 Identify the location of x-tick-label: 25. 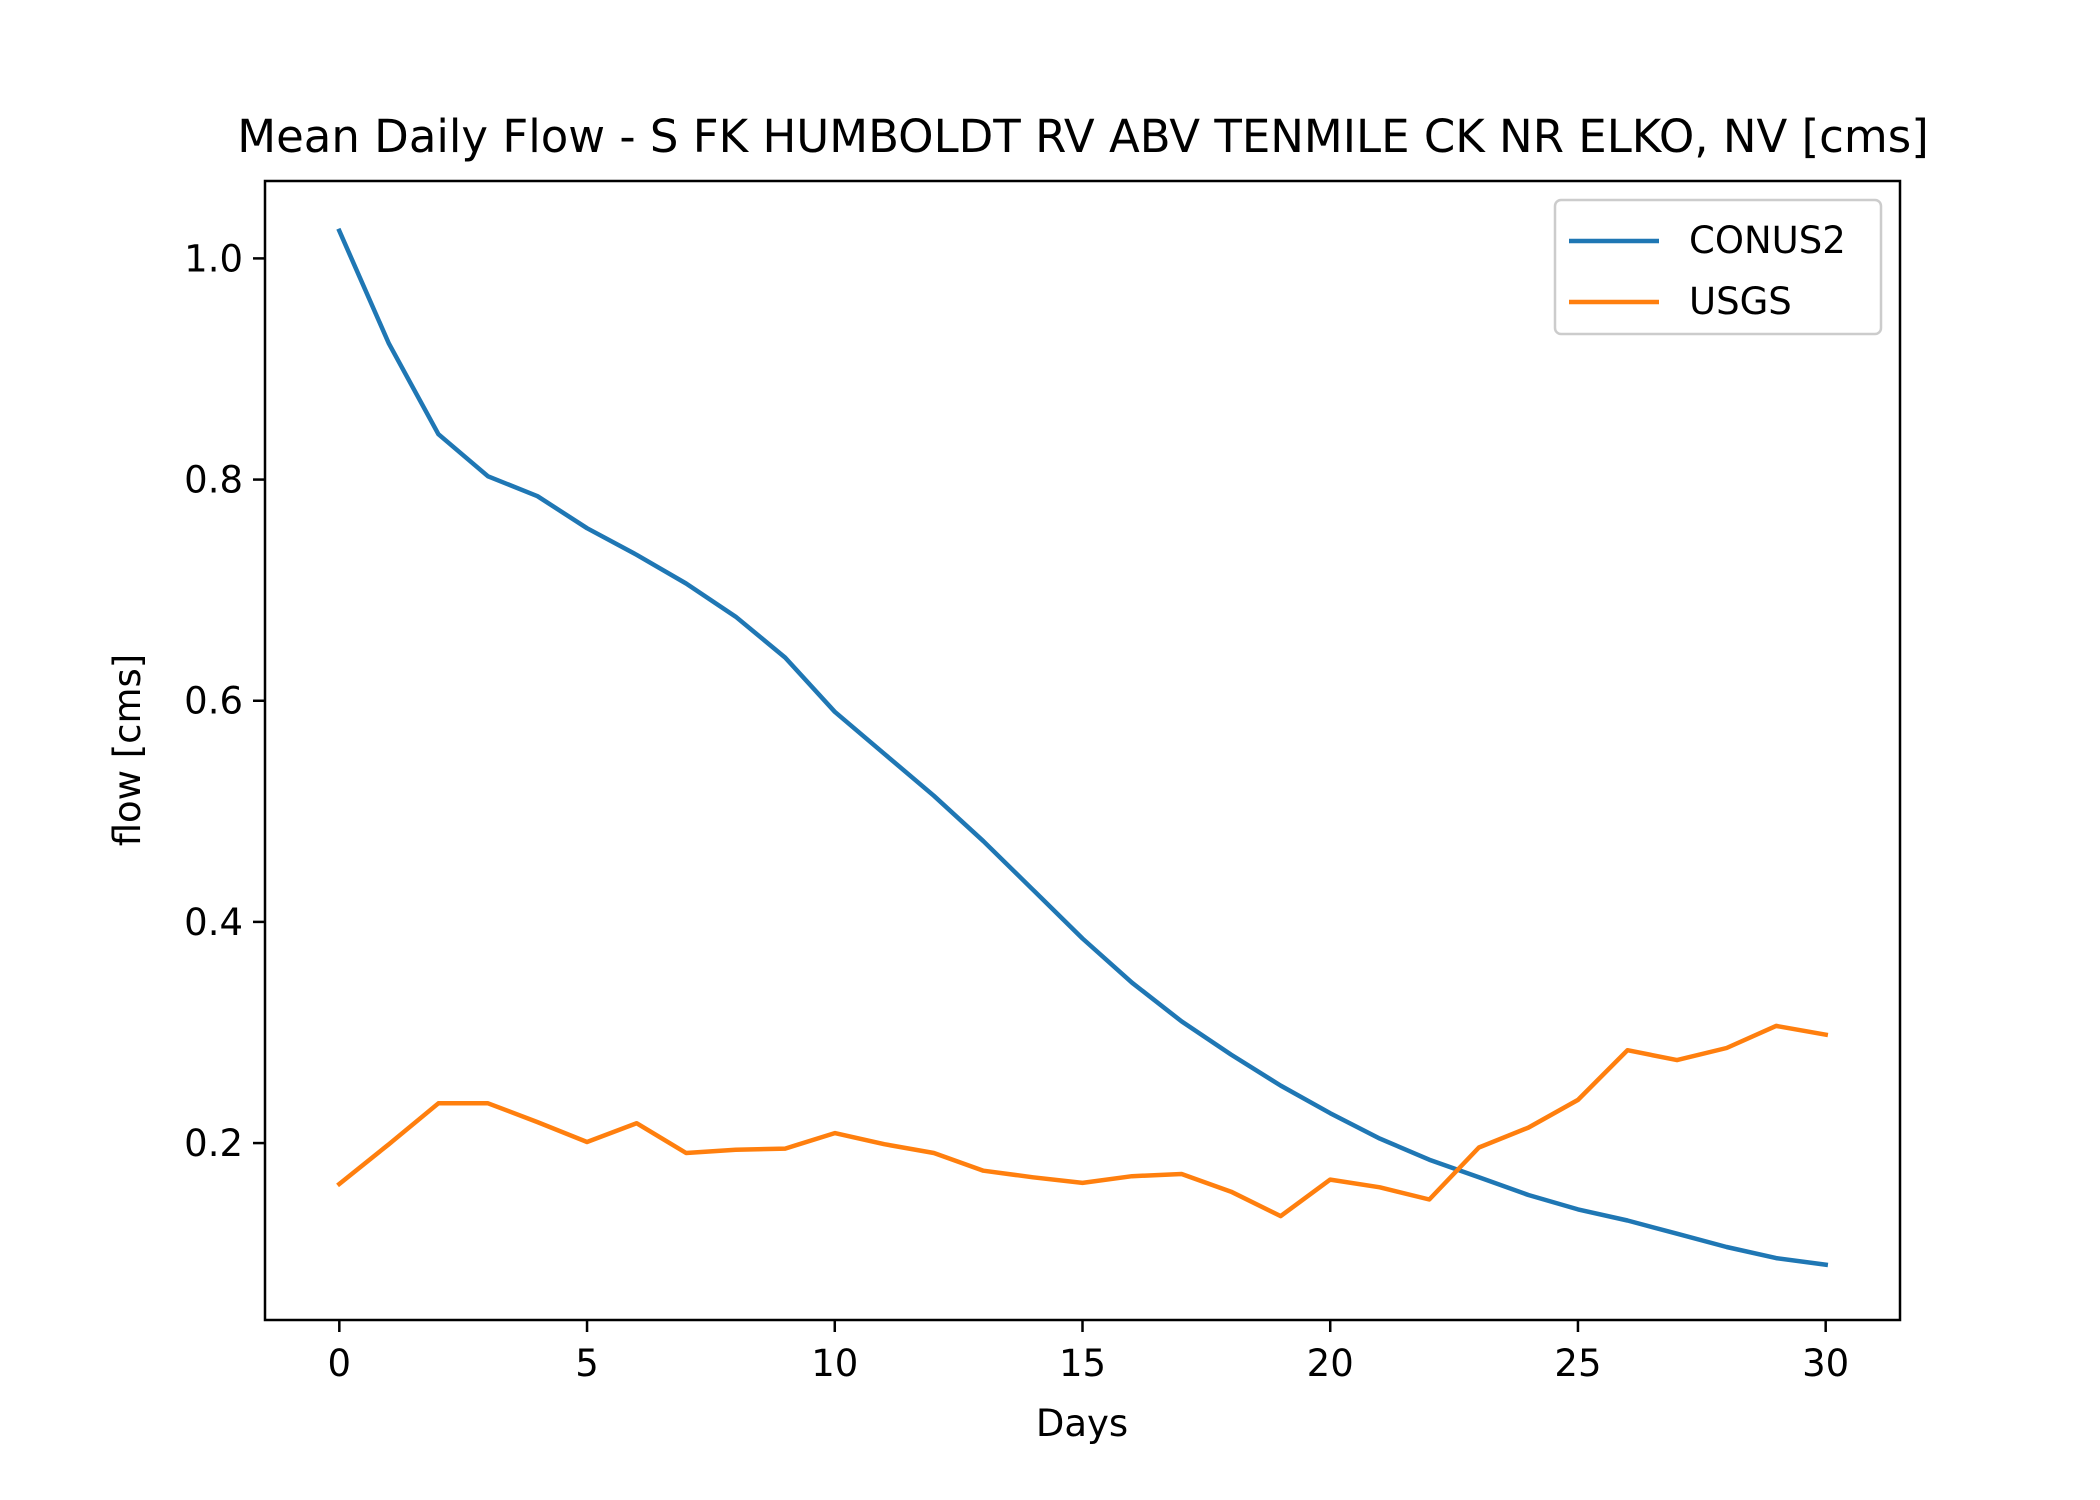
(1577, 1363).